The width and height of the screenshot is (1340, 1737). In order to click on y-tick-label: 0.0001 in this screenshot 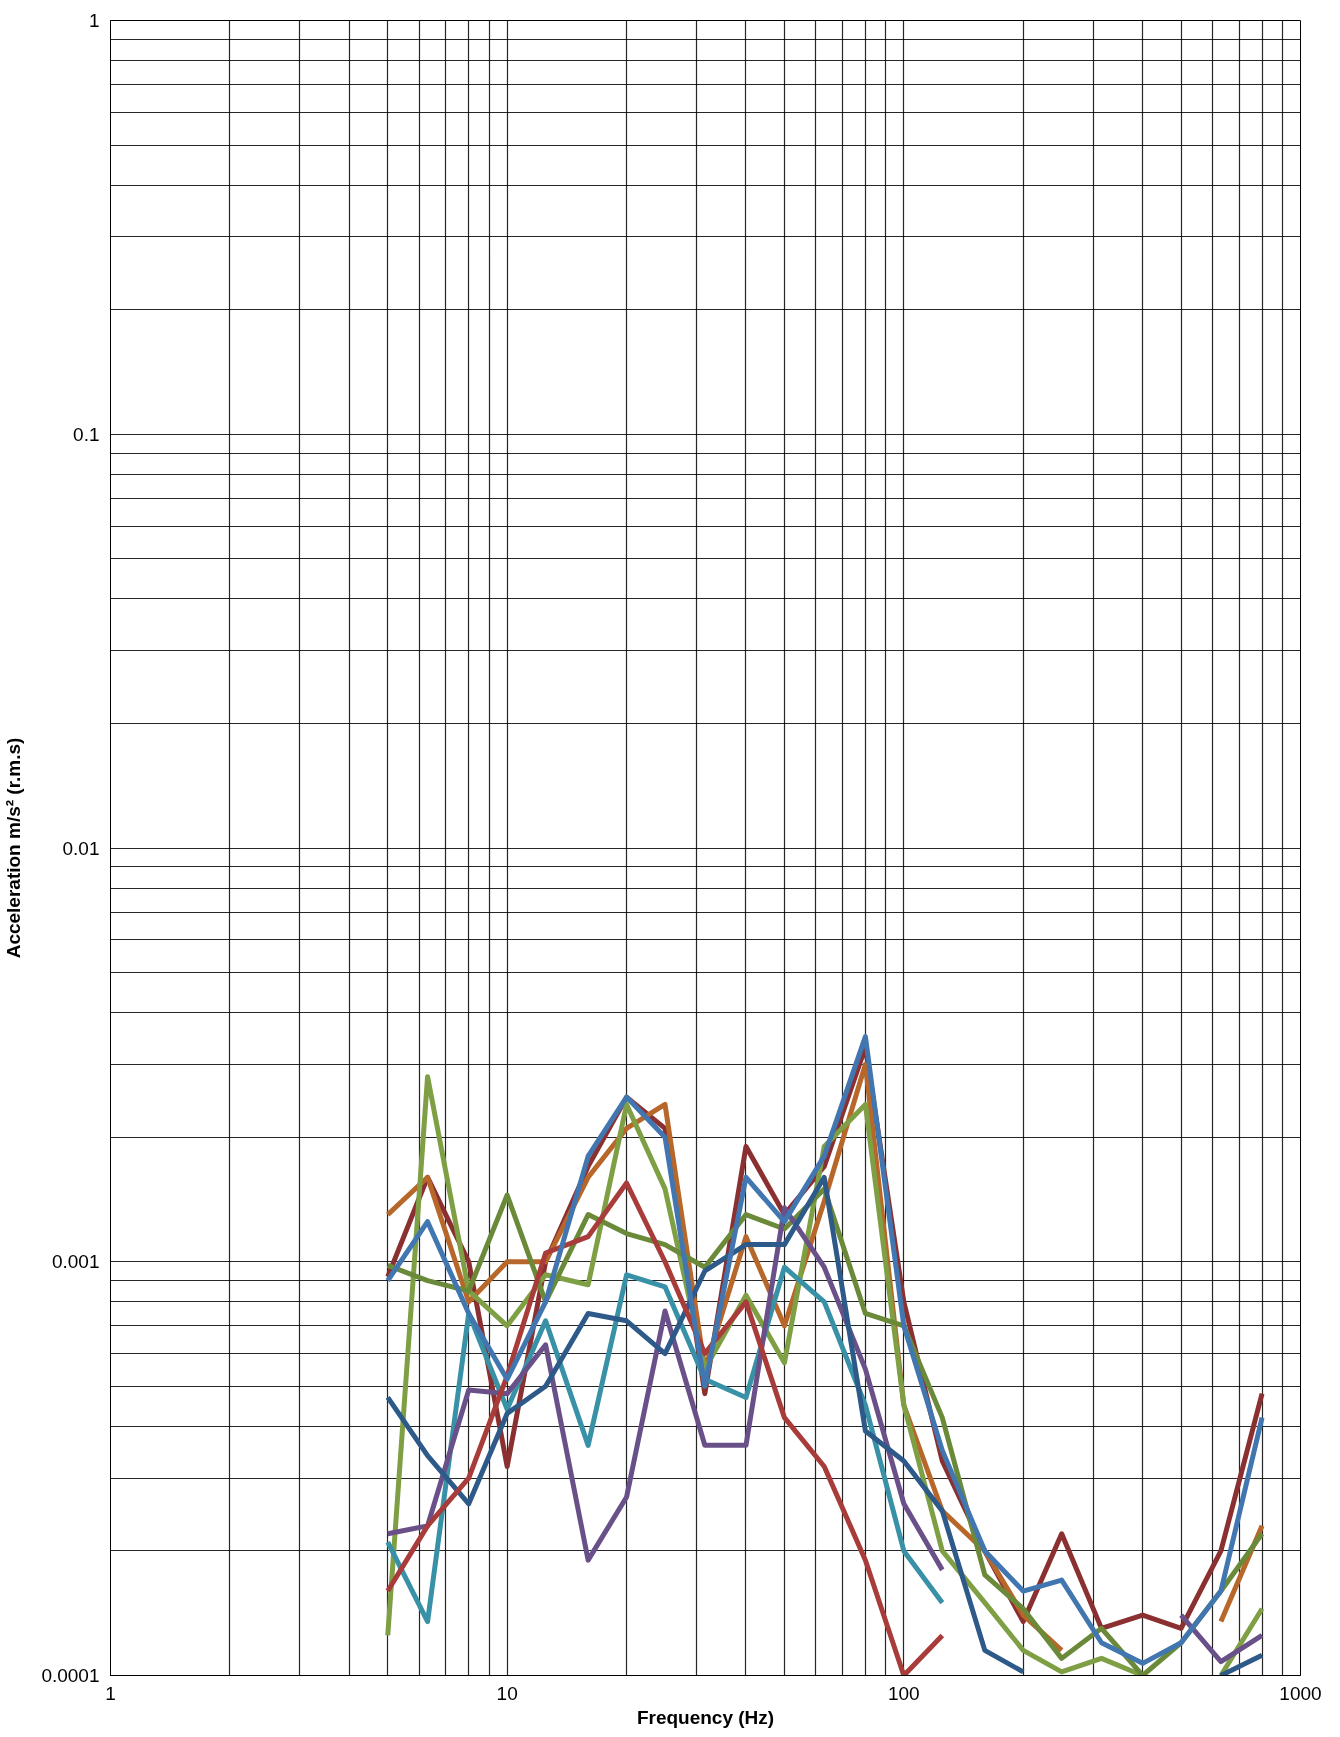, I will do `click(70, 1675)`.